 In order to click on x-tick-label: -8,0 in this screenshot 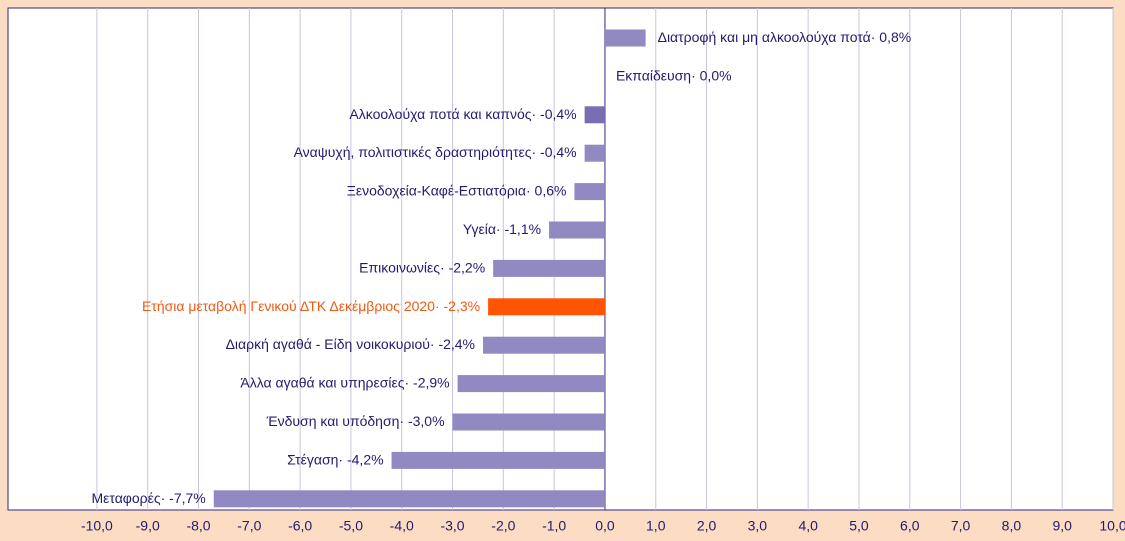, I will do `click(198, 526)`.